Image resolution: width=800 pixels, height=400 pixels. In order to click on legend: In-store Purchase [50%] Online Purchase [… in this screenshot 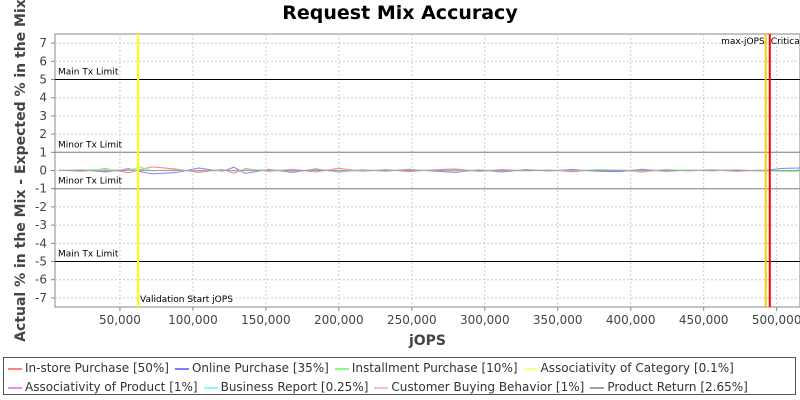, I will do `click(399, 376)`.